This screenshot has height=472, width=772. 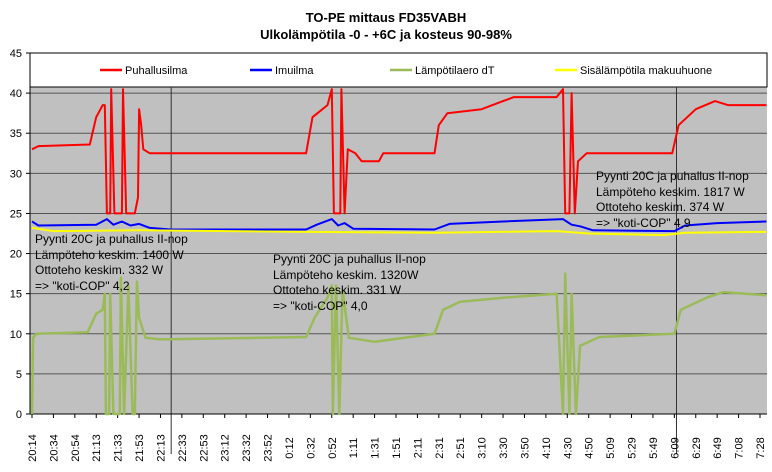 I want to click on annotation-line: Lämpöteho keskim. 1817 W, so click(x=670, y=191).